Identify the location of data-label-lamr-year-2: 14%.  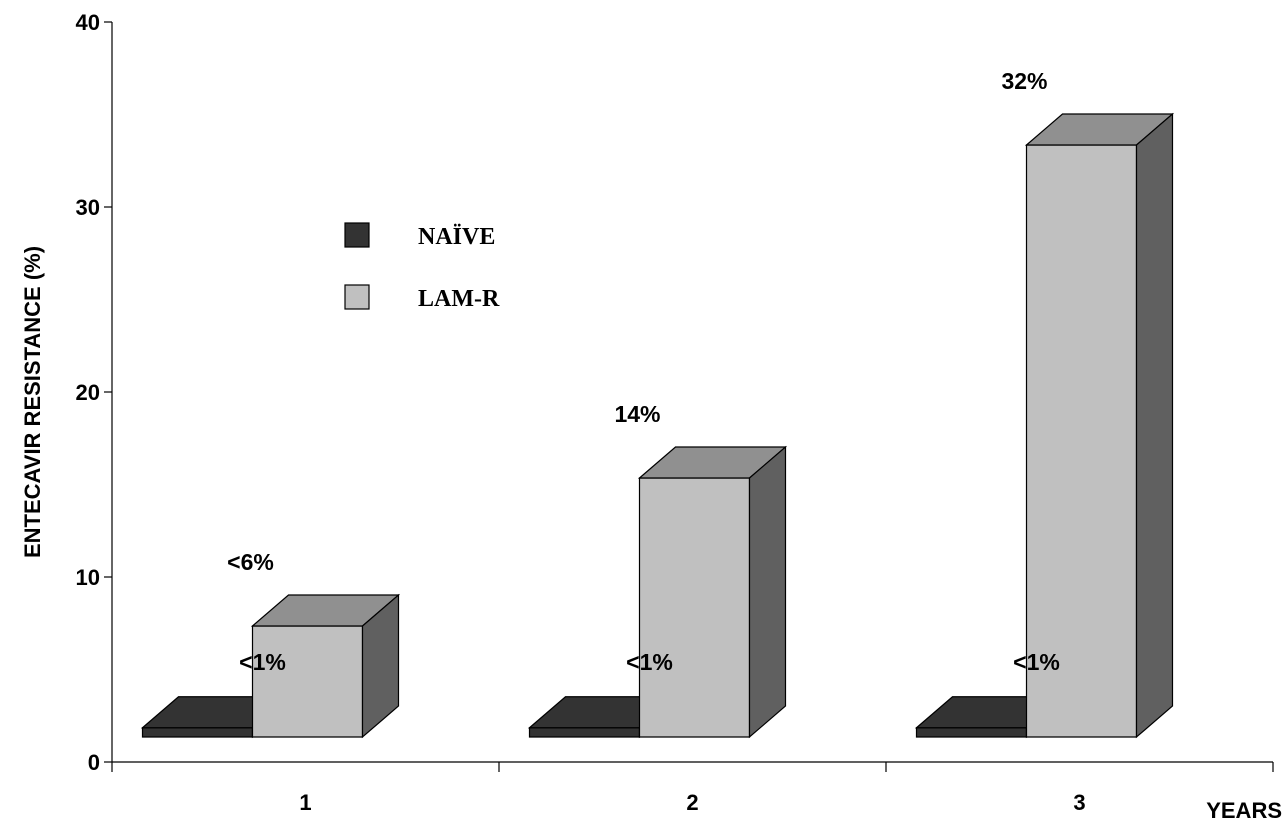
(637, 414).